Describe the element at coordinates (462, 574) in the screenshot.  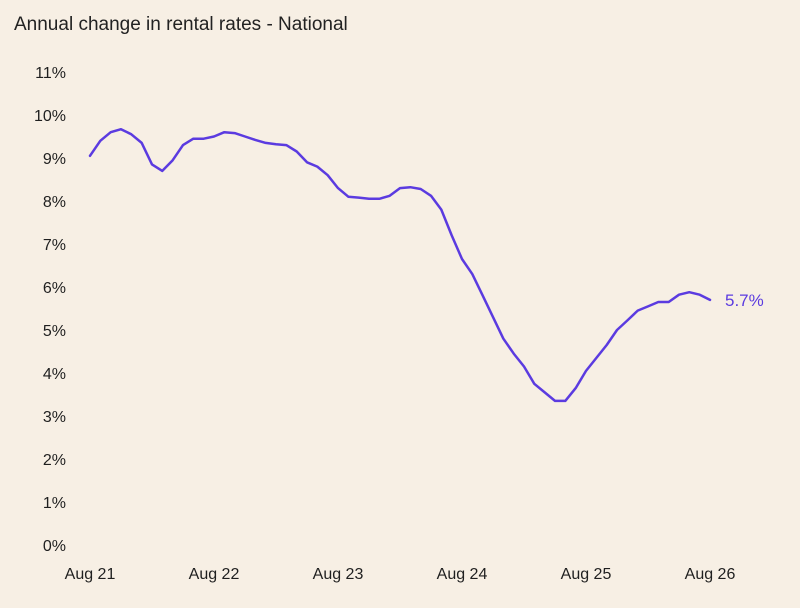
I see `x-tick-label: Aug 24` at that location.